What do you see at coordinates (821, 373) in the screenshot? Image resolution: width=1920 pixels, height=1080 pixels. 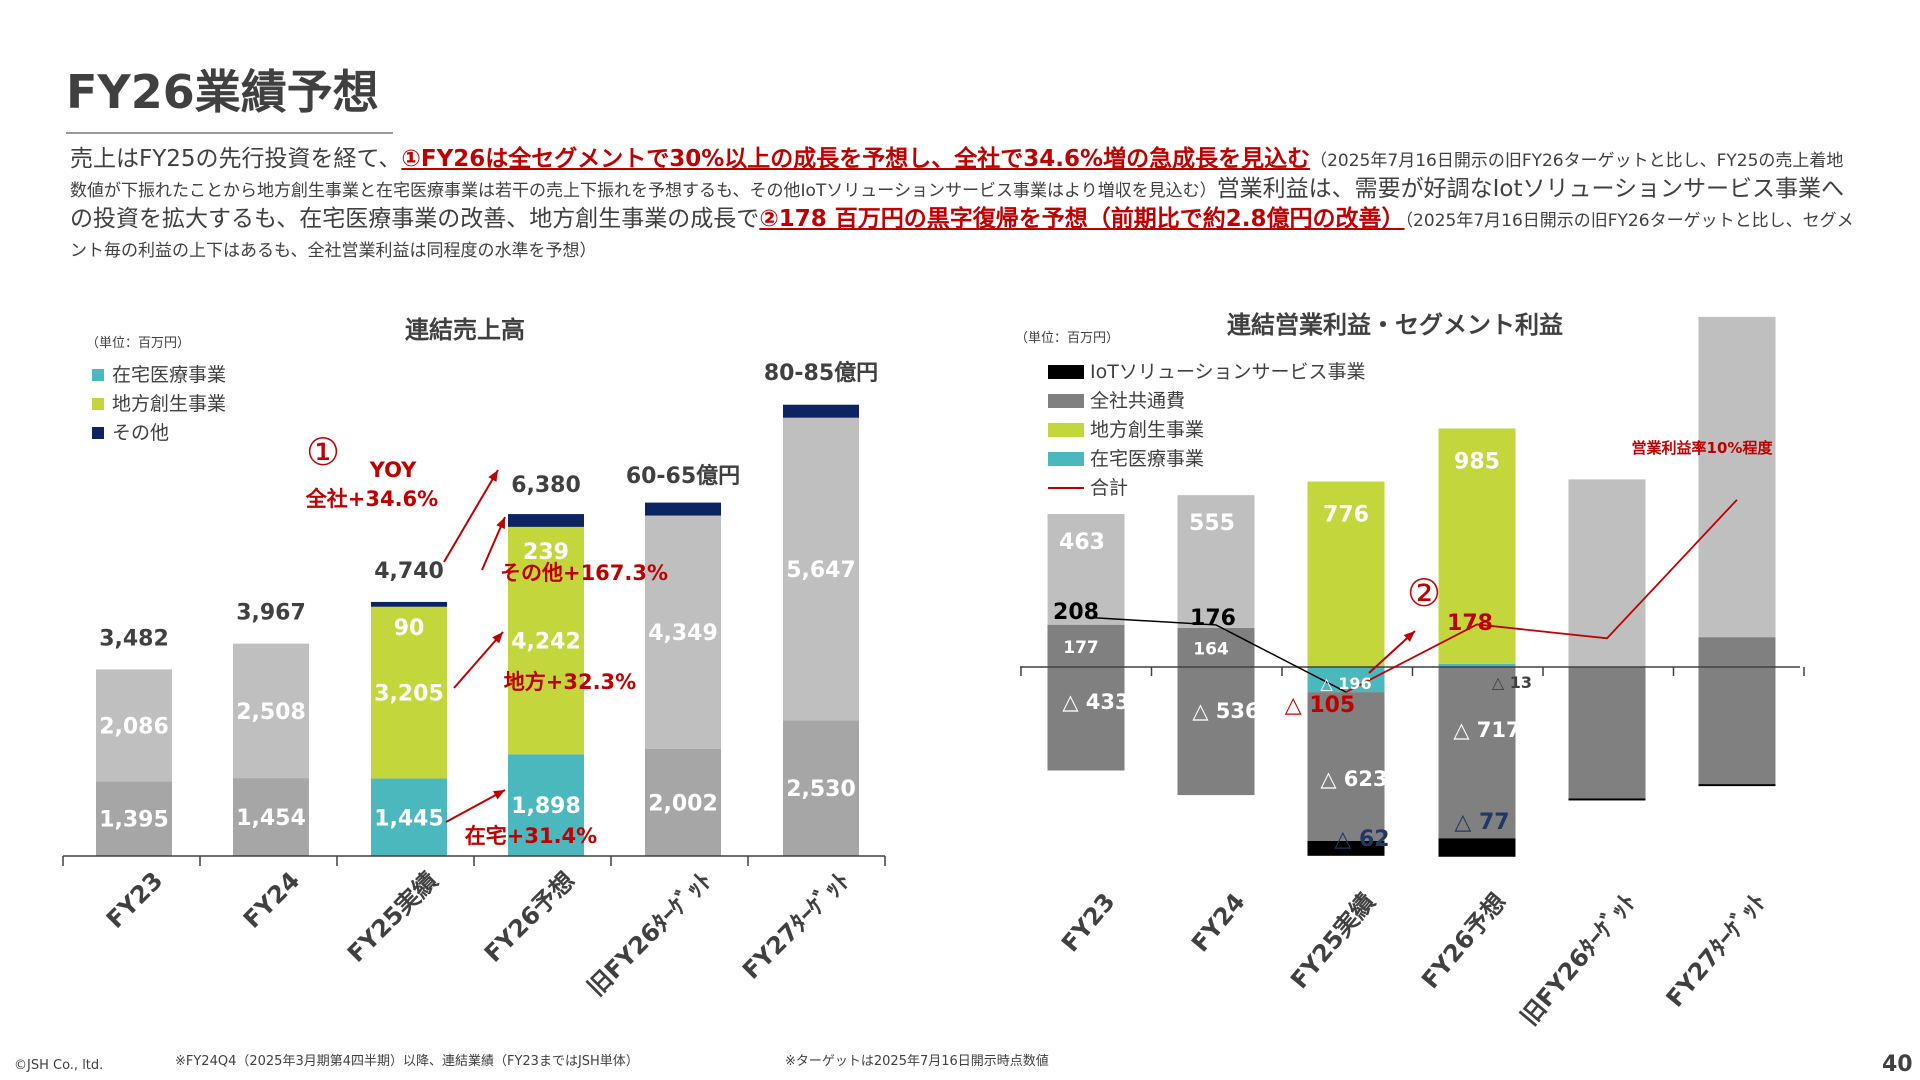 I see `sales-total-label: 80-85億円` at bounding box center [821, 373].